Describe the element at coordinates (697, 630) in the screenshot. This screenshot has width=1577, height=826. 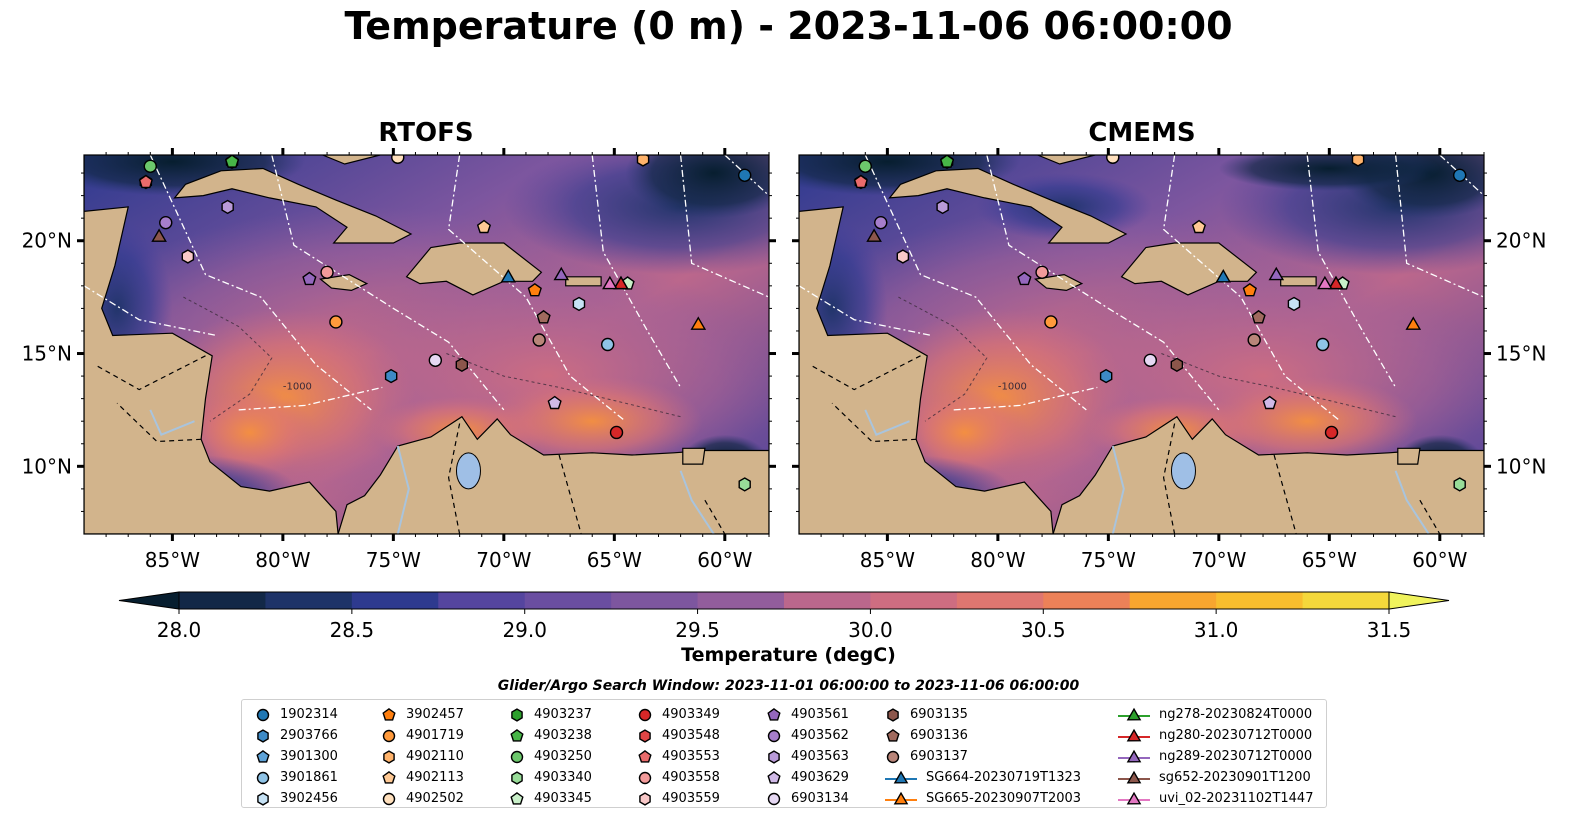
I see `colorbar-tick-label: 29.5` at that location.